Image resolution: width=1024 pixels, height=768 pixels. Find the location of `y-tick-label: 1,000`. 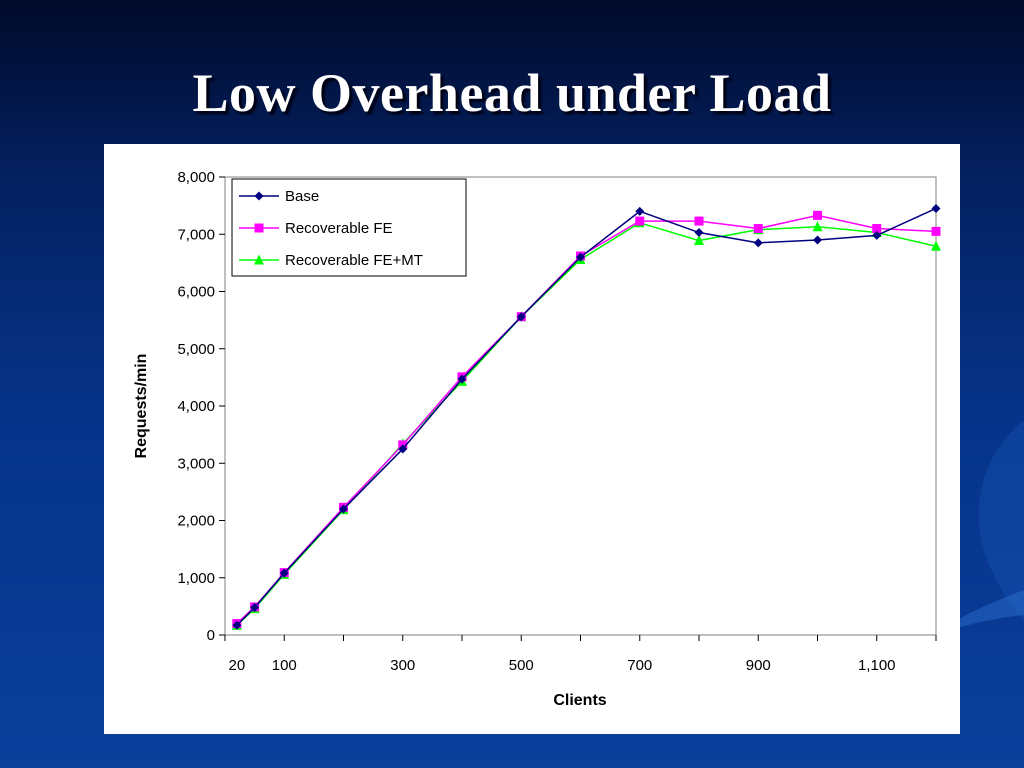

y-tick-label: 1,000 is located at coordinates (196, 578).